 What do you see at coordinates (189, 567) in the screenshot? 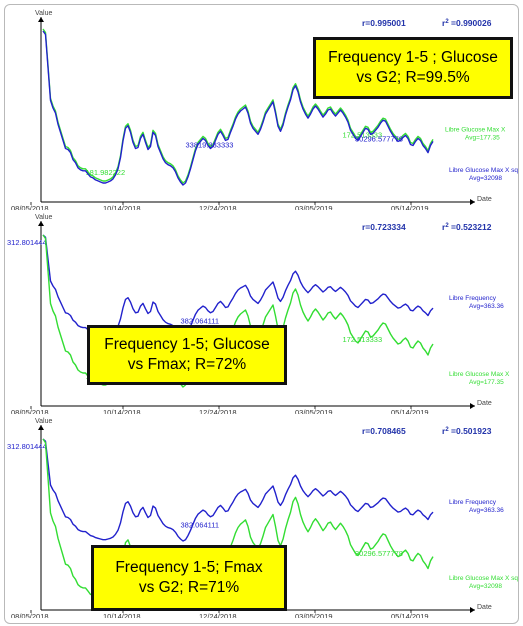
I see `annotation-3-line-1: Frequency 1-5; Fmax` at bounding box center [189, 567].